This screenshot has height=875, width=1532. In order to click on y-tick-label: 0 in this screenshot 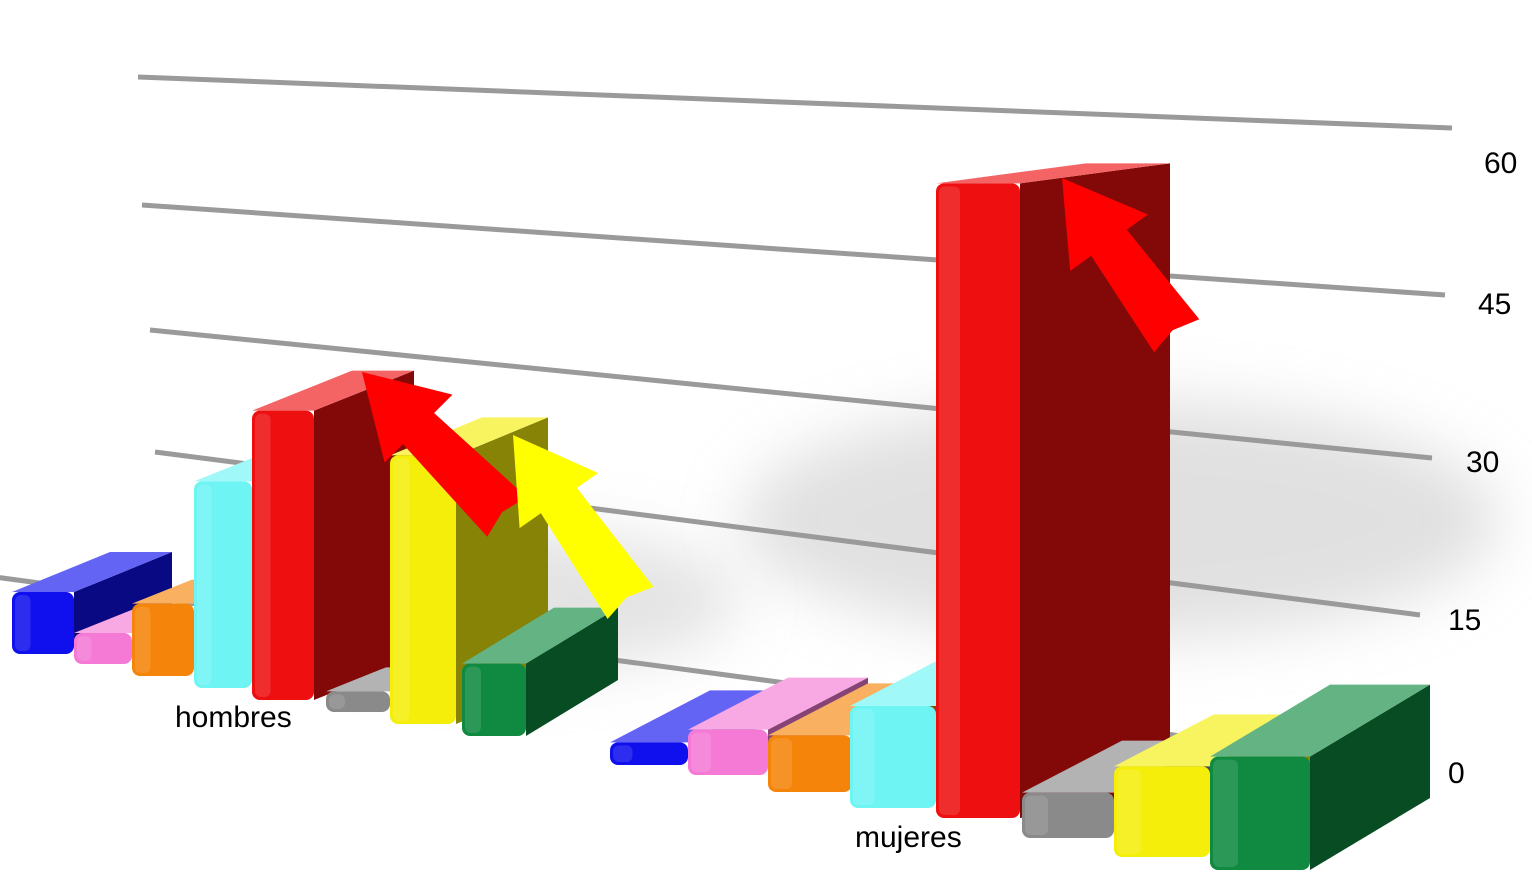, I will do `click(1456, 773)`.